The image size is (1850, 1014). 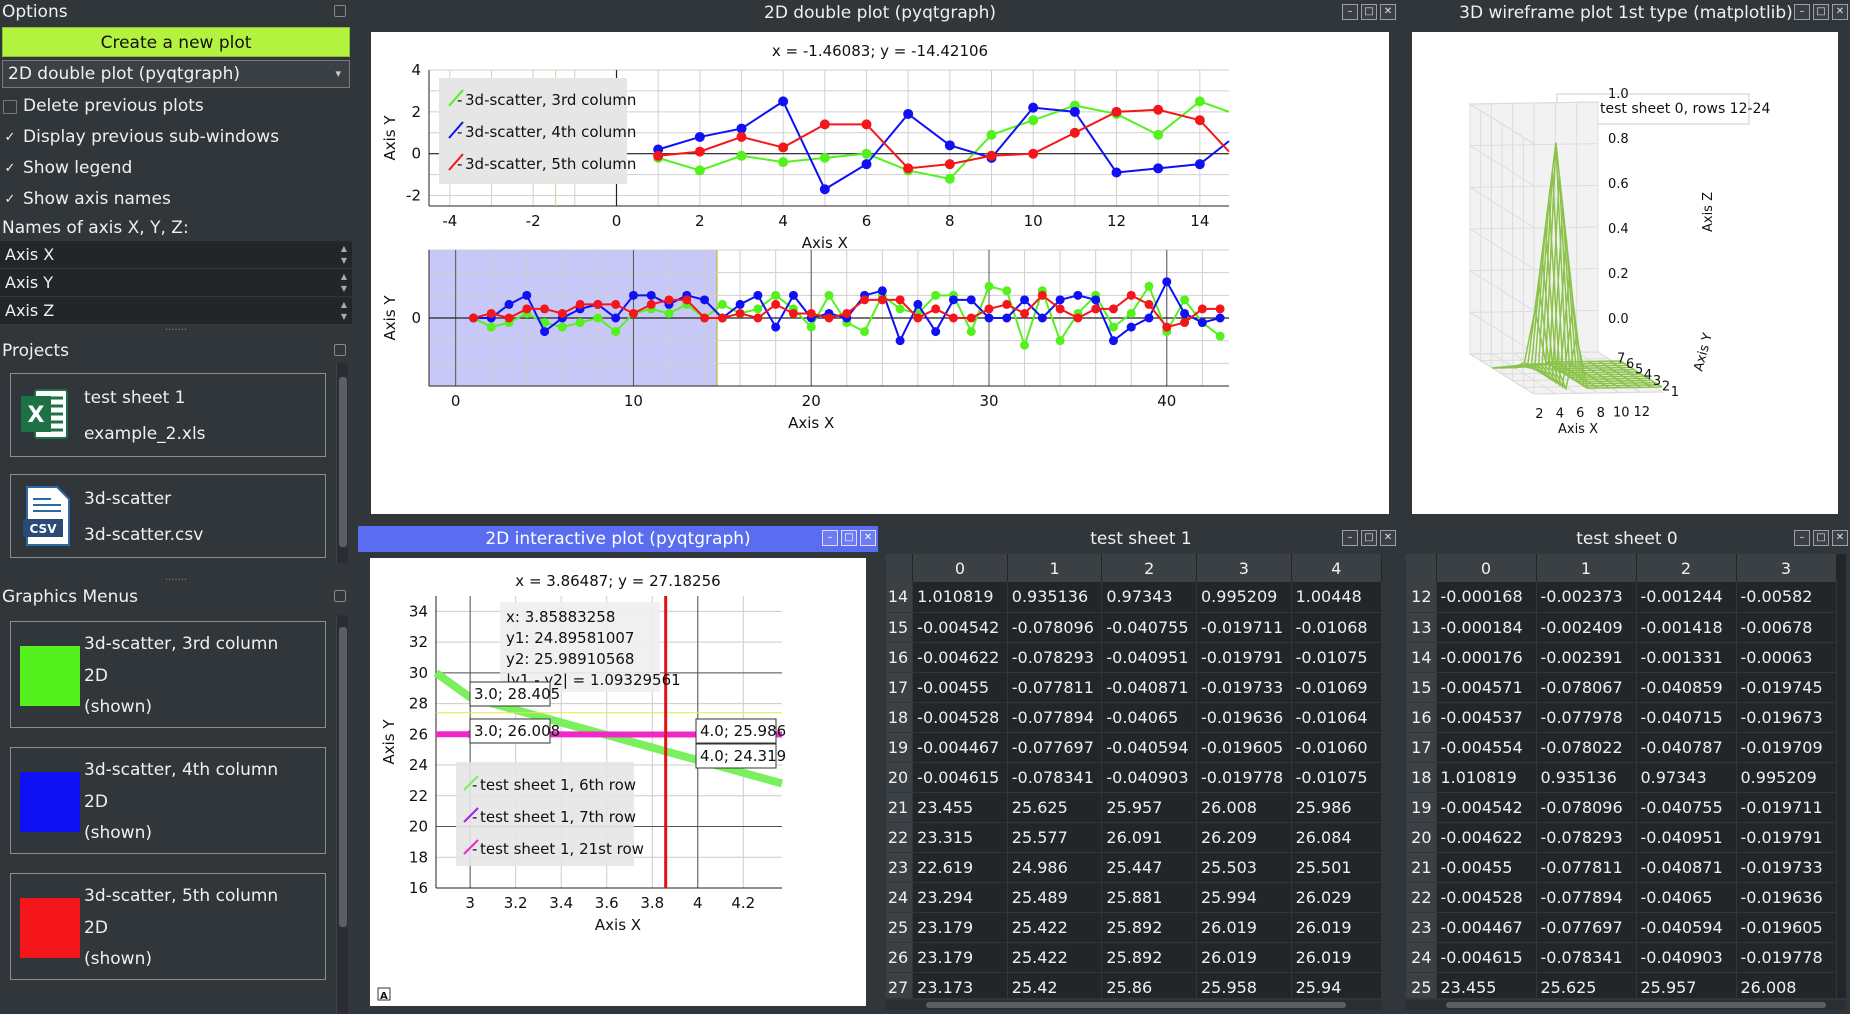 I want to click on row-header: 23, so click(x=900, y=867).